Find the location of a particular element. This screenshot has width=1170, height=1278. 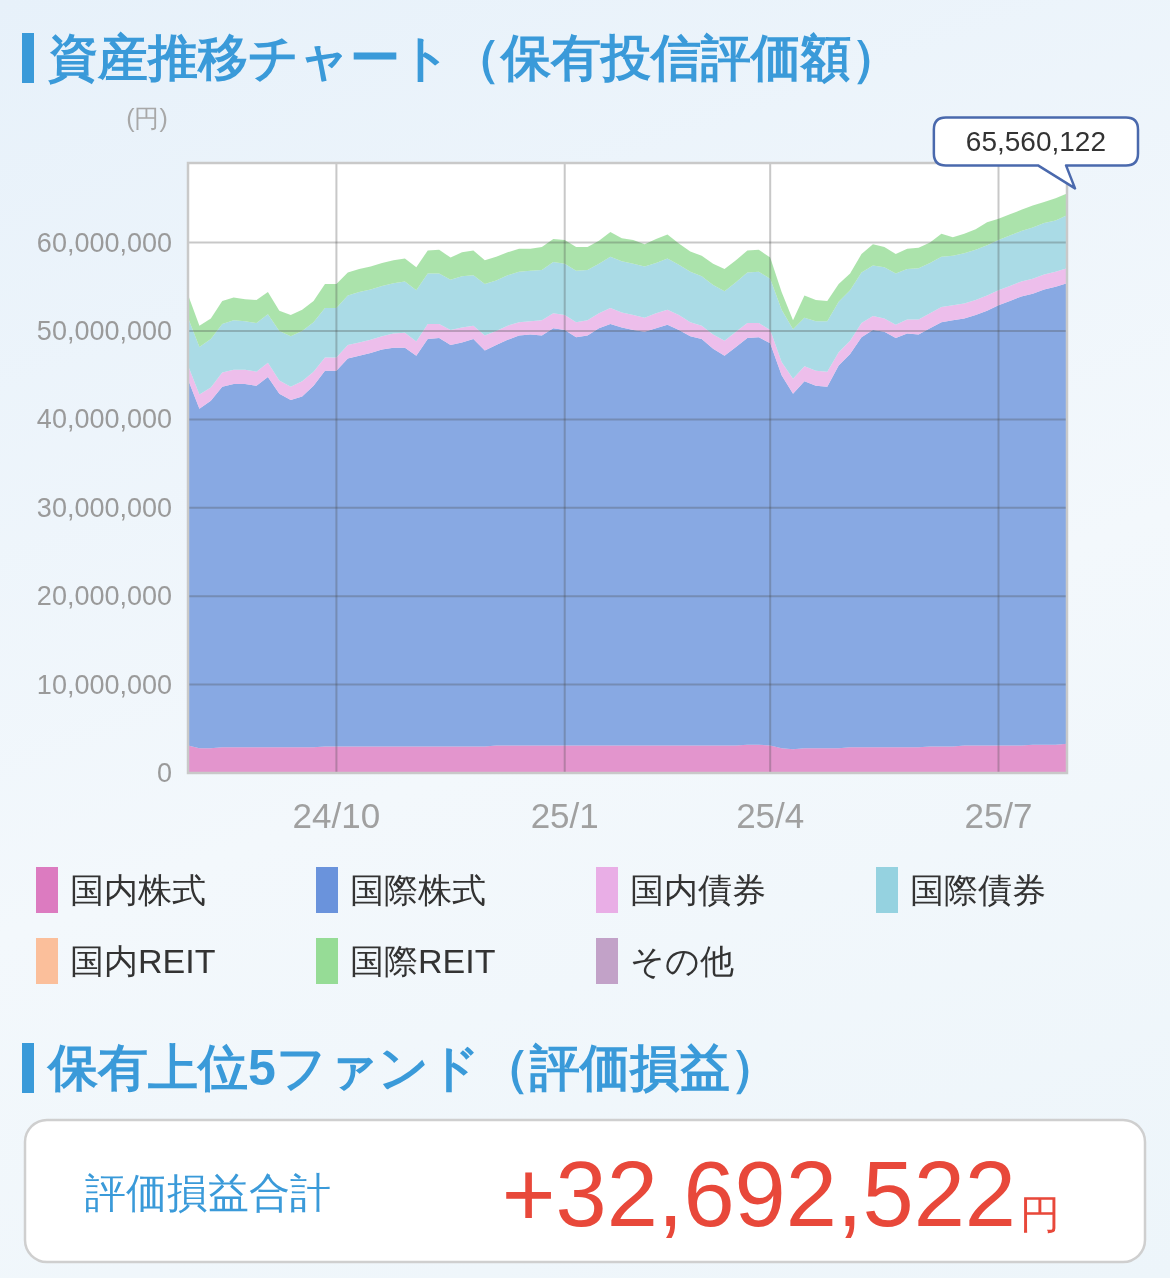

y-tick-label: 0 is located at coordinates (164, 773).